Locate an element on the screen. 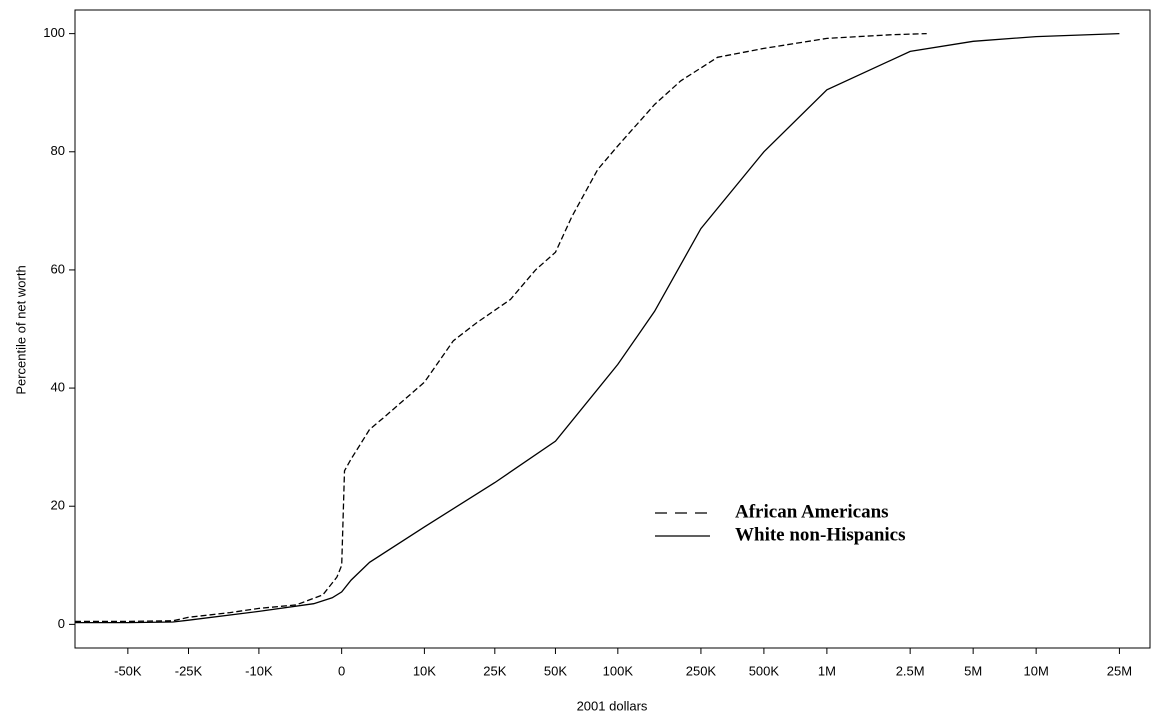 Image resolution: width=1156 pixels, height=717 pixels. x-tick-label: -50K is located at coordinates (128, 670).